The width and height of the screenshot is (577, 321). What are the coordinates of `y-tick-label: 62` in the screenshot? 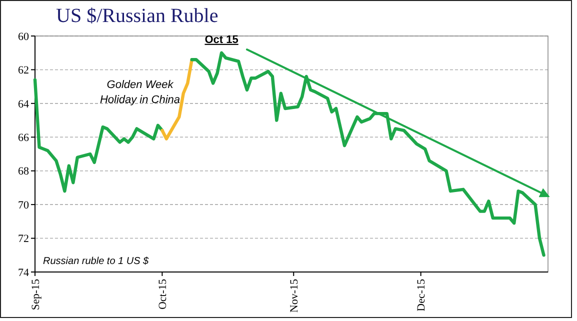 It's located at (23, 70).